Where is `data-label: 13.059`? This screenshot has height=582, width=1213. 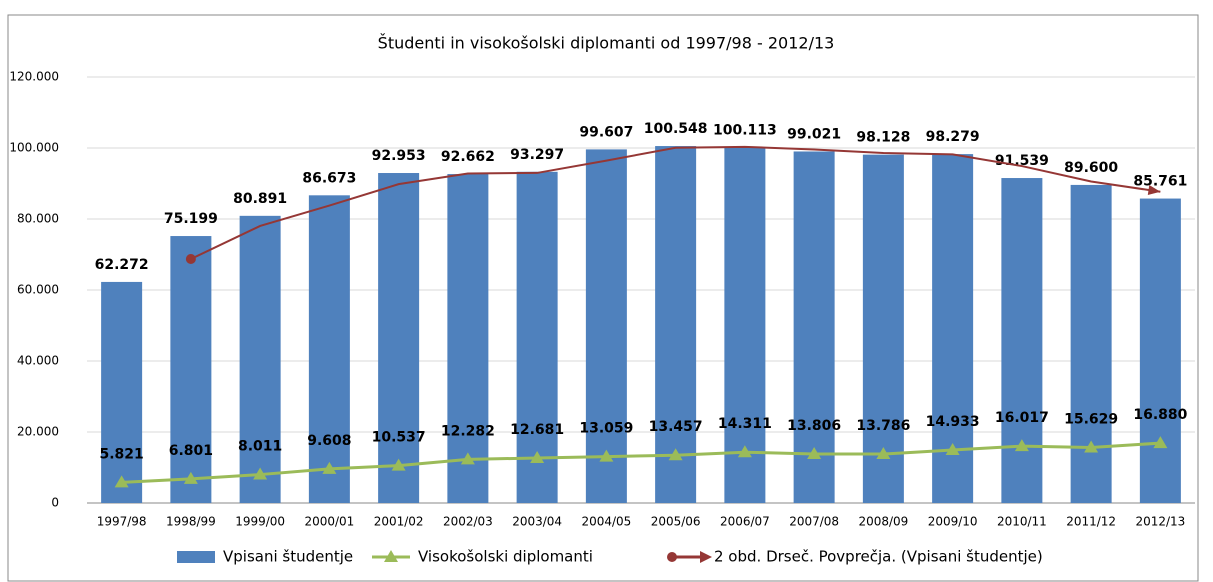 data-label: 13.059 is located at coordinates (606, 429).